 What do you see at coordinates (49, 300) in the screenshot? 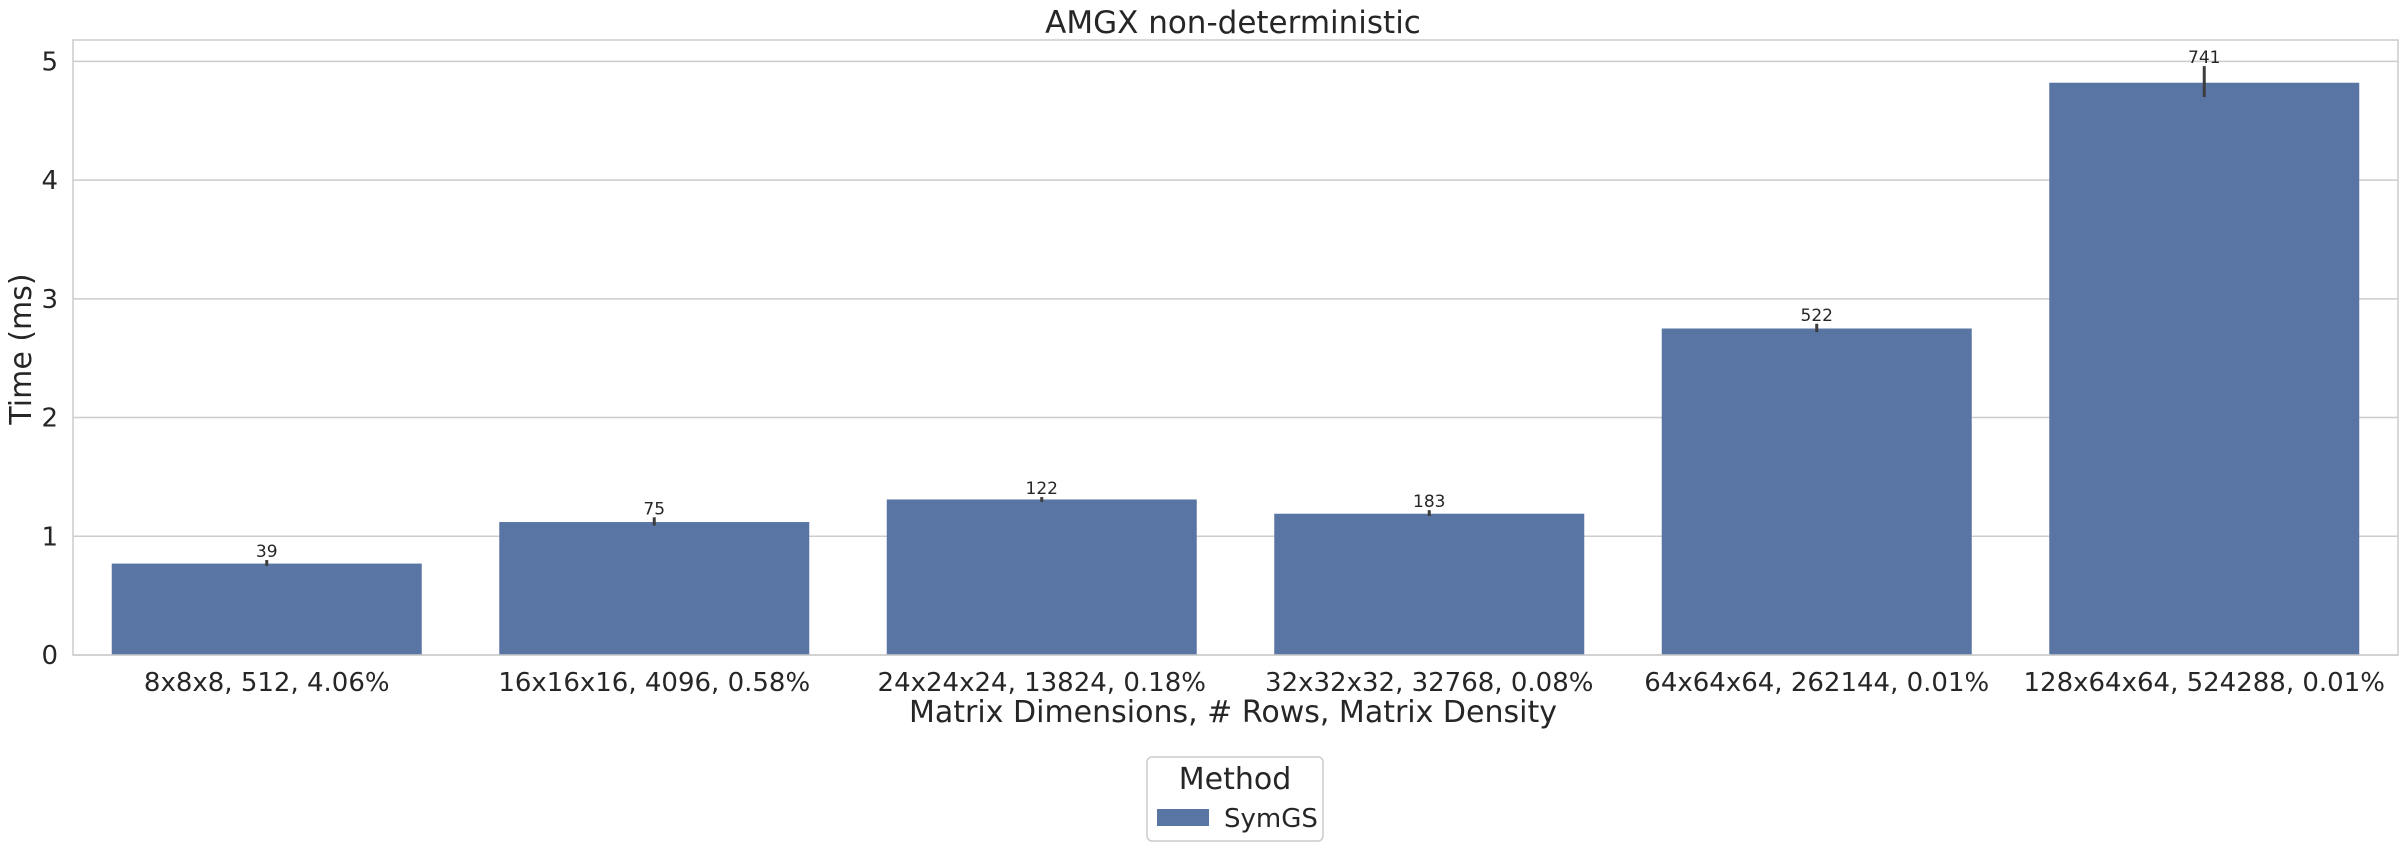
I see `y-tick-label: 3` at bounding box center [49, 300].